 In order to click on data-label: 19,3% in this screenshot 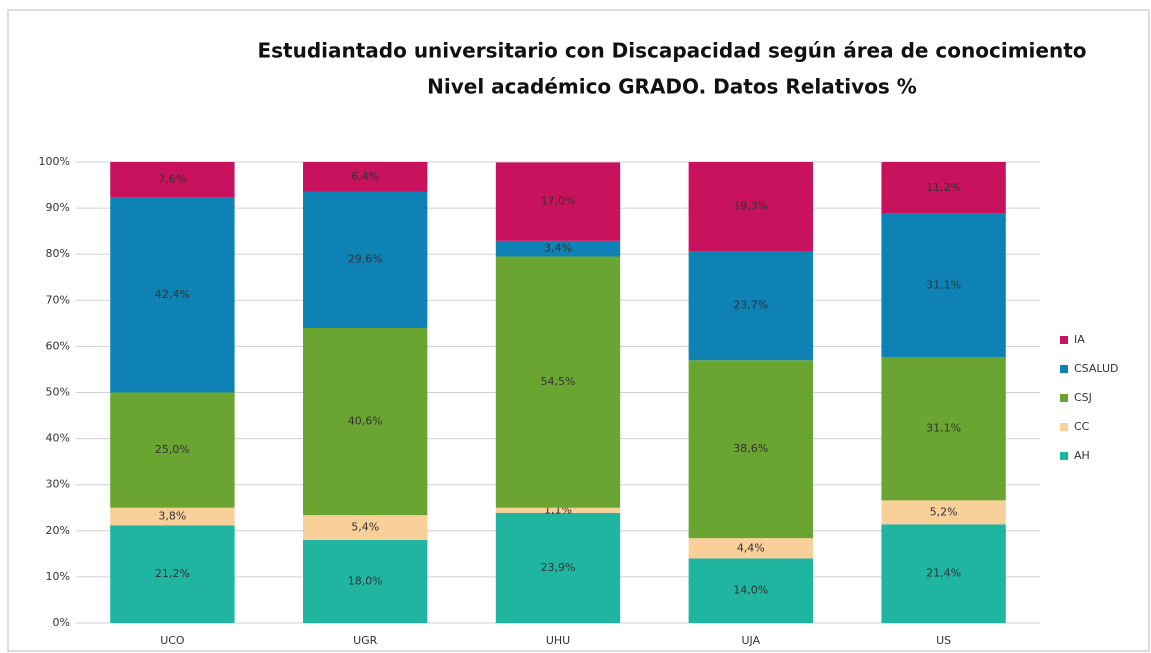, I will do `click(750, 205)`.